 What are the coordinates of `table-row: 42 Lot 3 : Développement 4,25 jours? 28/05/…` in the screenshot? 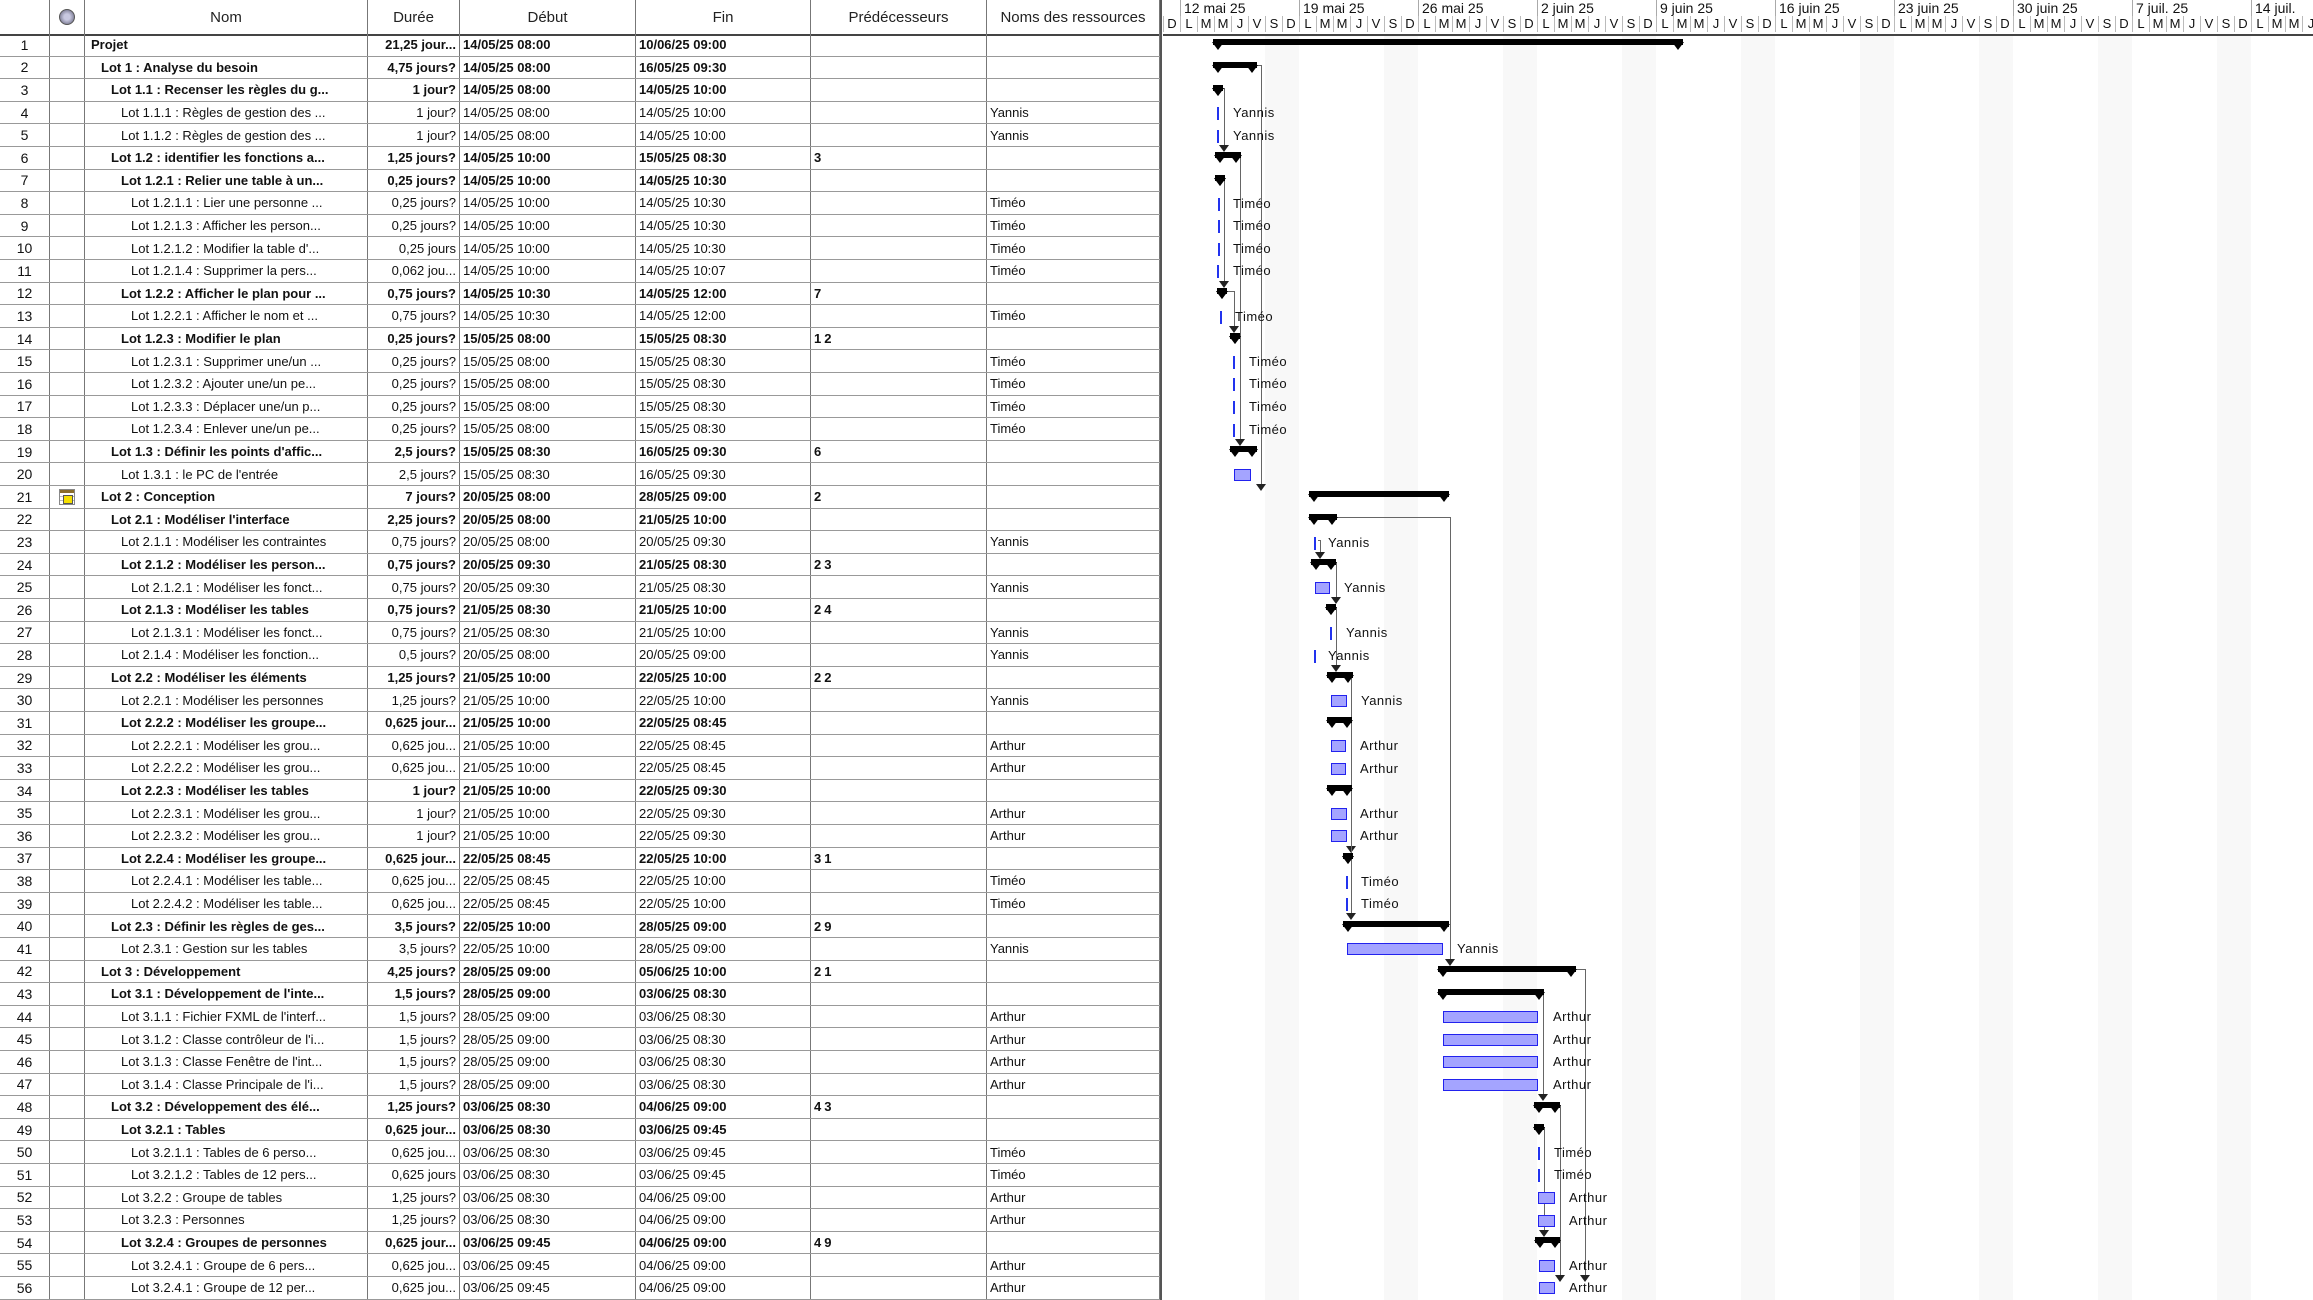 It's located at (580, 972).